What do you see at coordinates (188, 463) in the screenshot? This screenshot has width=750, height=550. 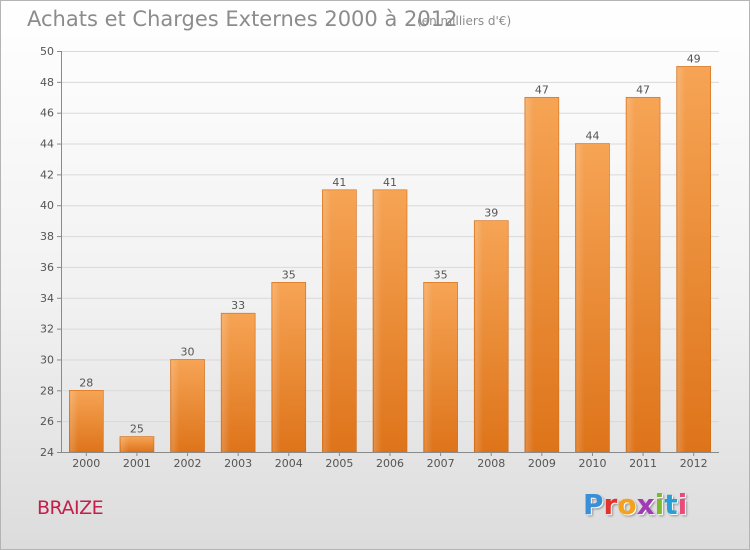 I see `x-tick-label: 2002` at bounding box center [188, 463].